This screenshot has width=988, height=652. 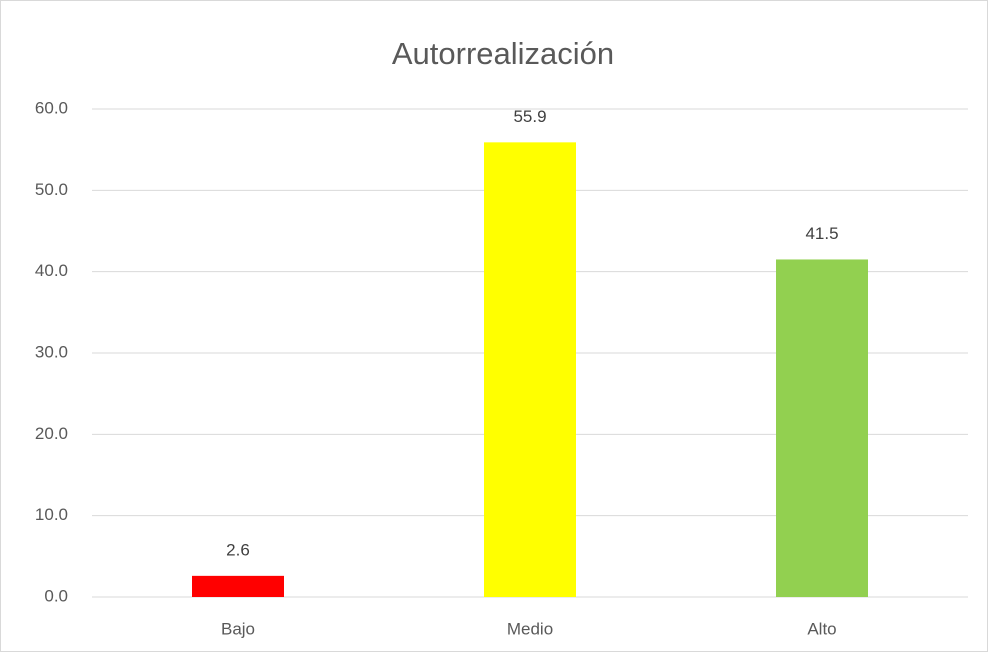 I want to click on y-tick-label: 10.0, so click(x=51, y=514).